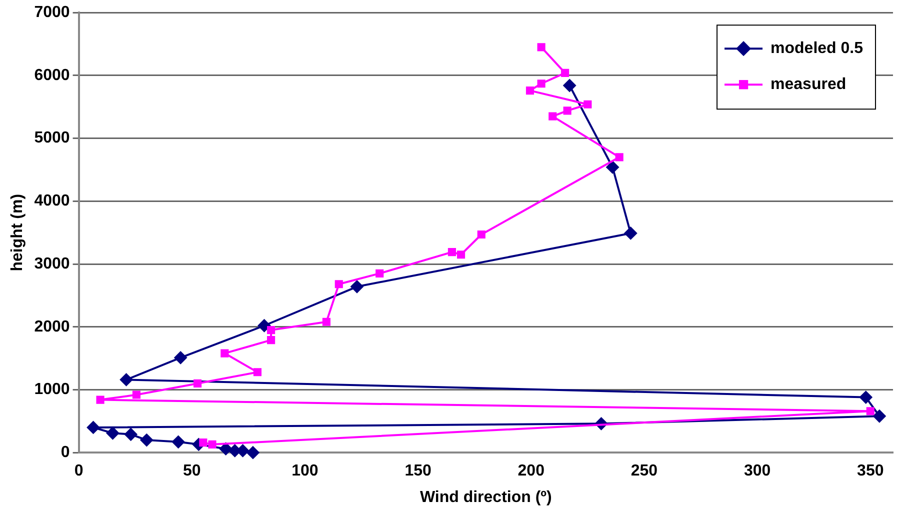  Describe the element at coordinates (817, 49) in the screenshot. I see `legend-label: modeled 0.5` at that location.